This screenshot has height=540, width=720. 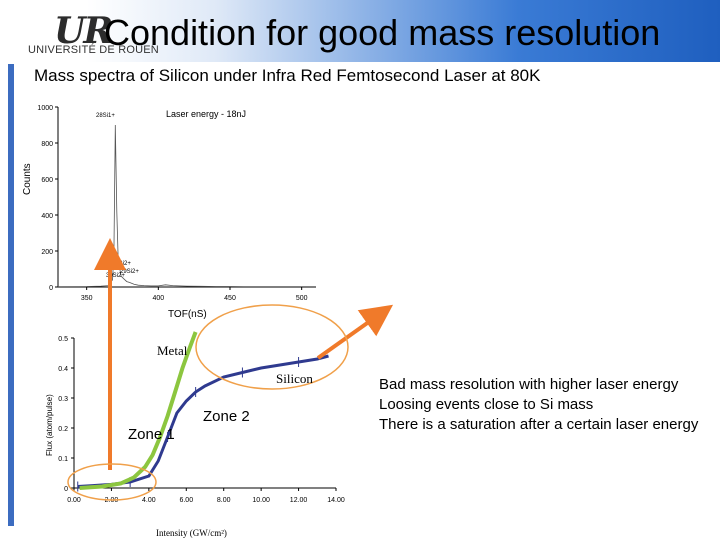 What do you see at coordinates (45, 108) in the screenshot?
I see `spectrum-y-tick-label: 1000` at bounding box center [45, 108].